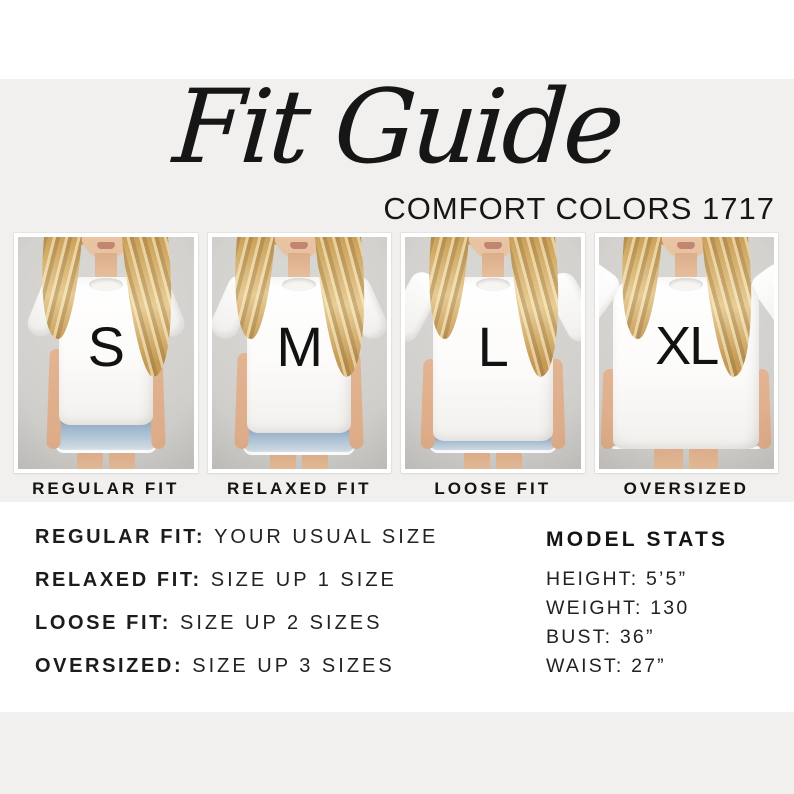 Image resolution: width=794 pixels, height=794 pixels. What do you see at coordinates (618, 608) in the screenshot?
I see `model-stat-line: WEIGHT: 130` at bounding box center [618, 608].